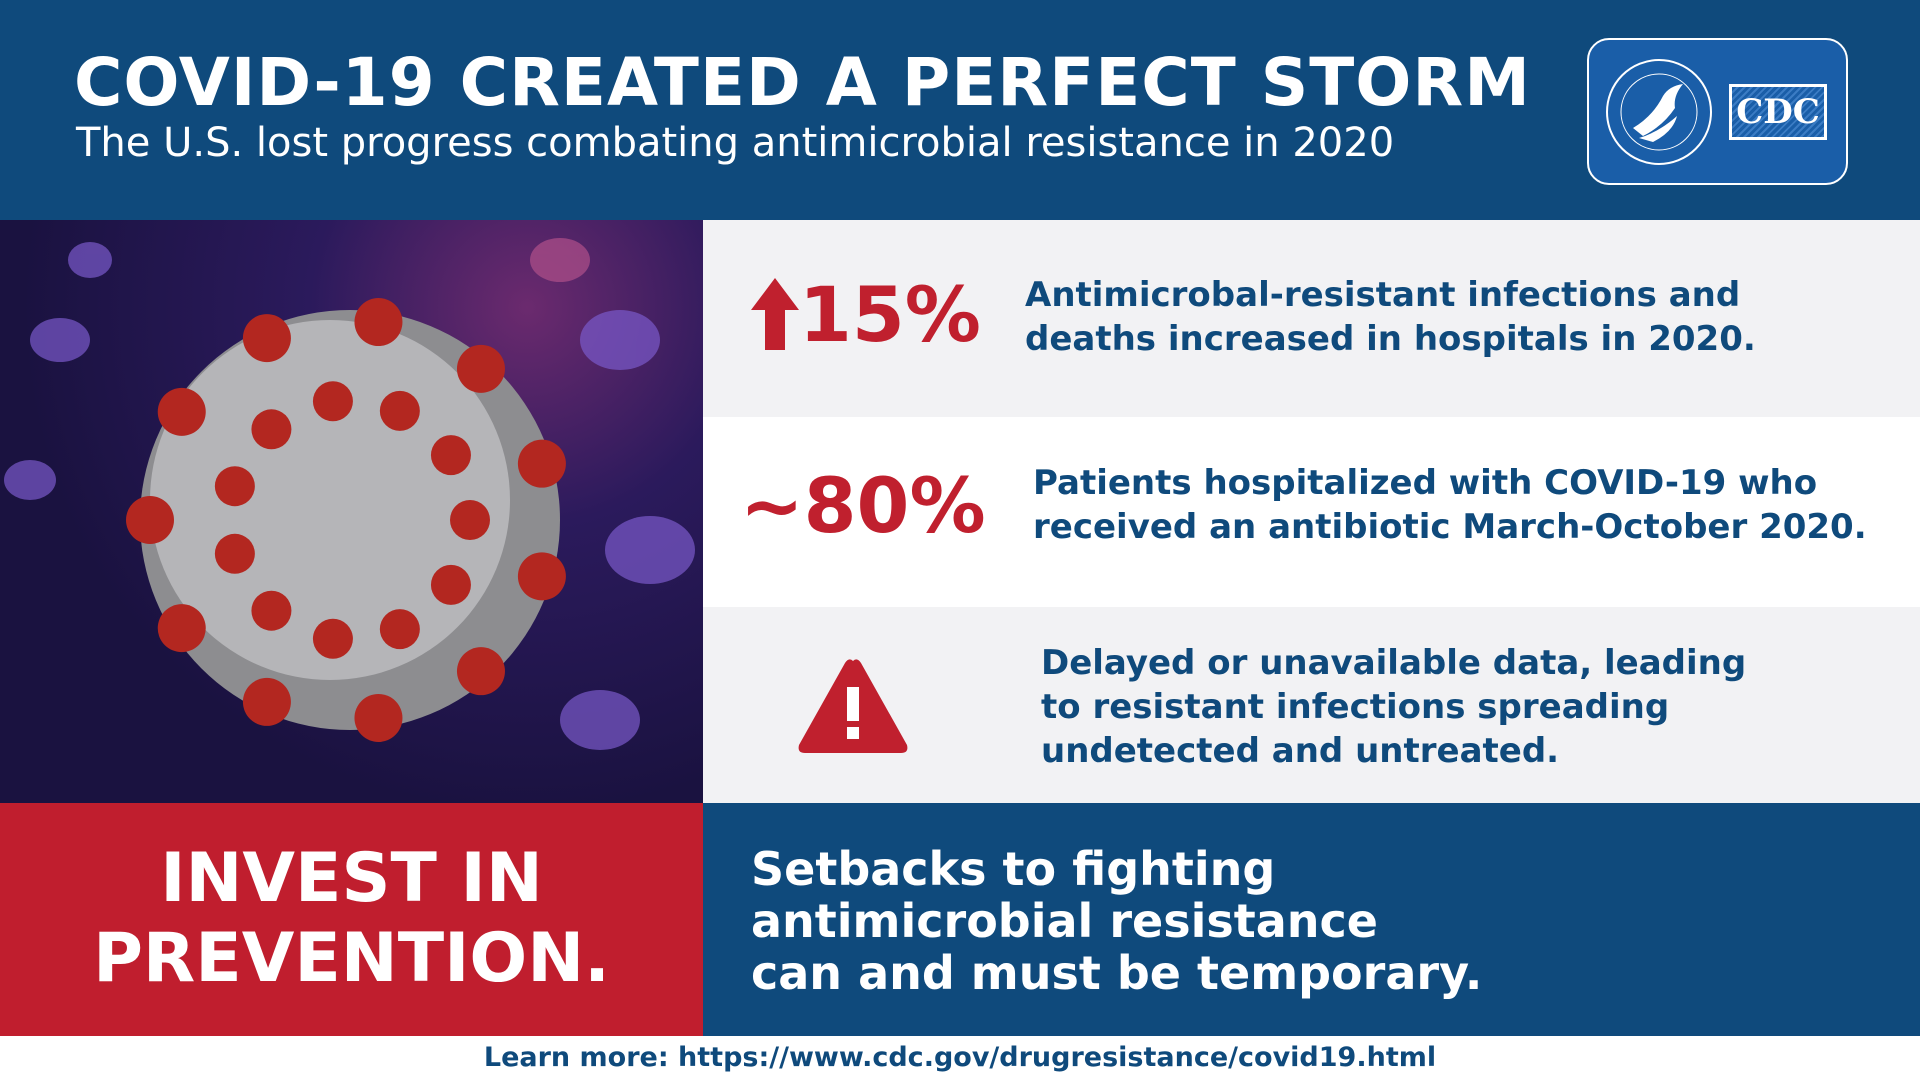  Describe the element at coordinates (351, 878) in the screenshot. I see `cta-line: INVEST IN` at that location.